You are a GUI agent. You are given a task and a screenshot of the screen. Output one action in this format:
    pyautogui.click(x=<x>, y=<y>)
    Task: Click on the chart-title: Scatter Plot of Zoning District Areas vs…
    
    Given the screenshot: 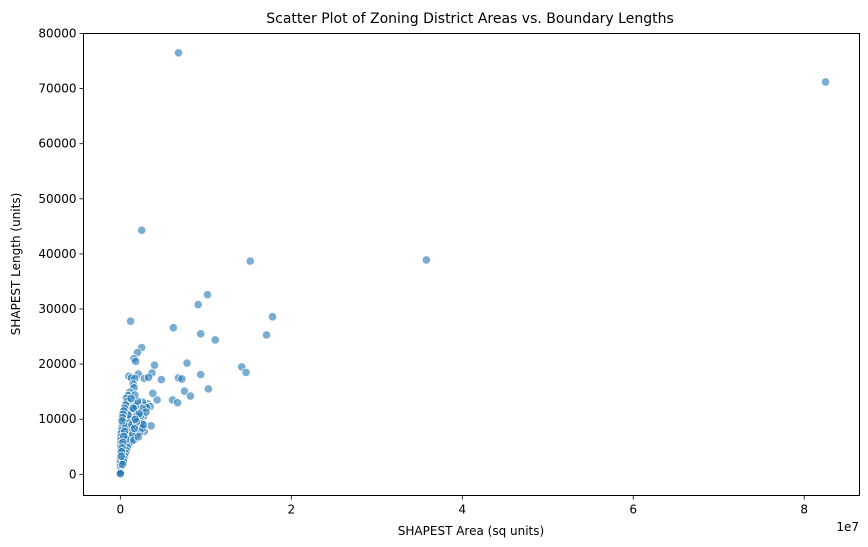 What is the action you would take?
    pyautogui.click(x=470, y=19)
    